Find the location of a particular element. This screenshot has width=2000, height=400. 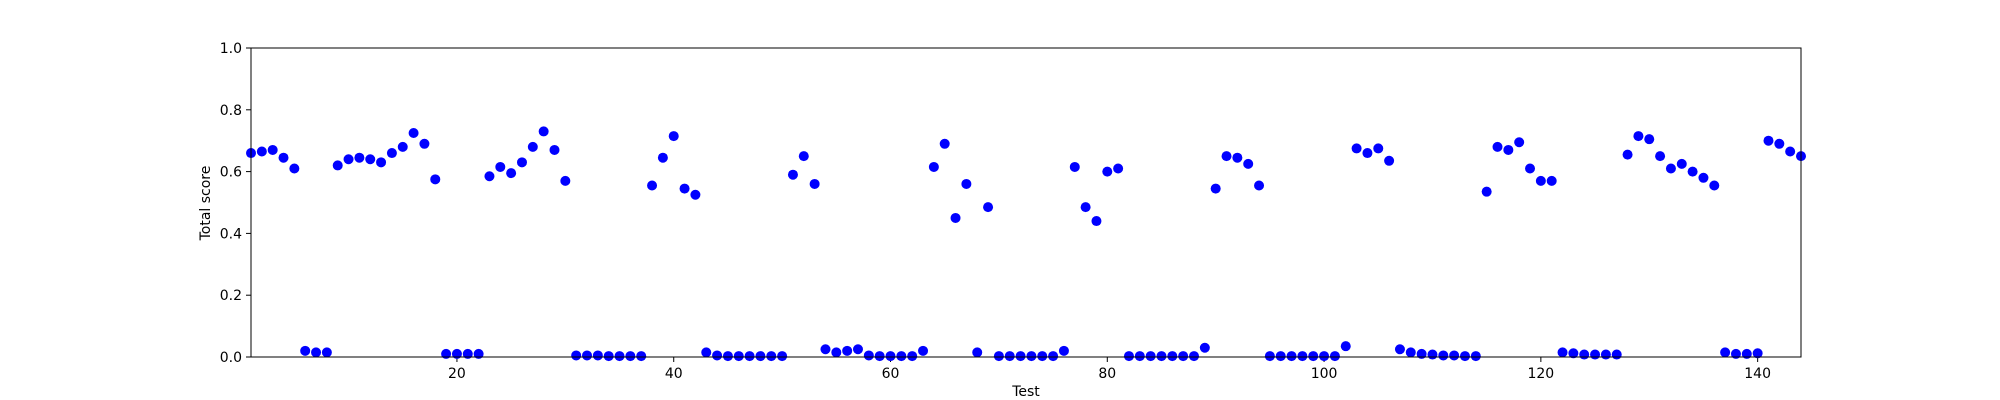

y-axis-label: Total score is located at coordinates (206, 204).